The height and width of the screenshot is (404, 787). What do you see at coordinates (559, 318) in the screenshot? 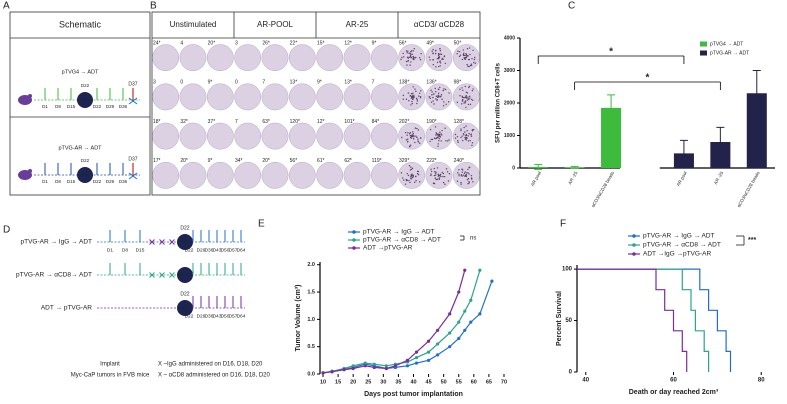
I see `y-axis-label: Percent Survival` at bounding box center [559, 318].